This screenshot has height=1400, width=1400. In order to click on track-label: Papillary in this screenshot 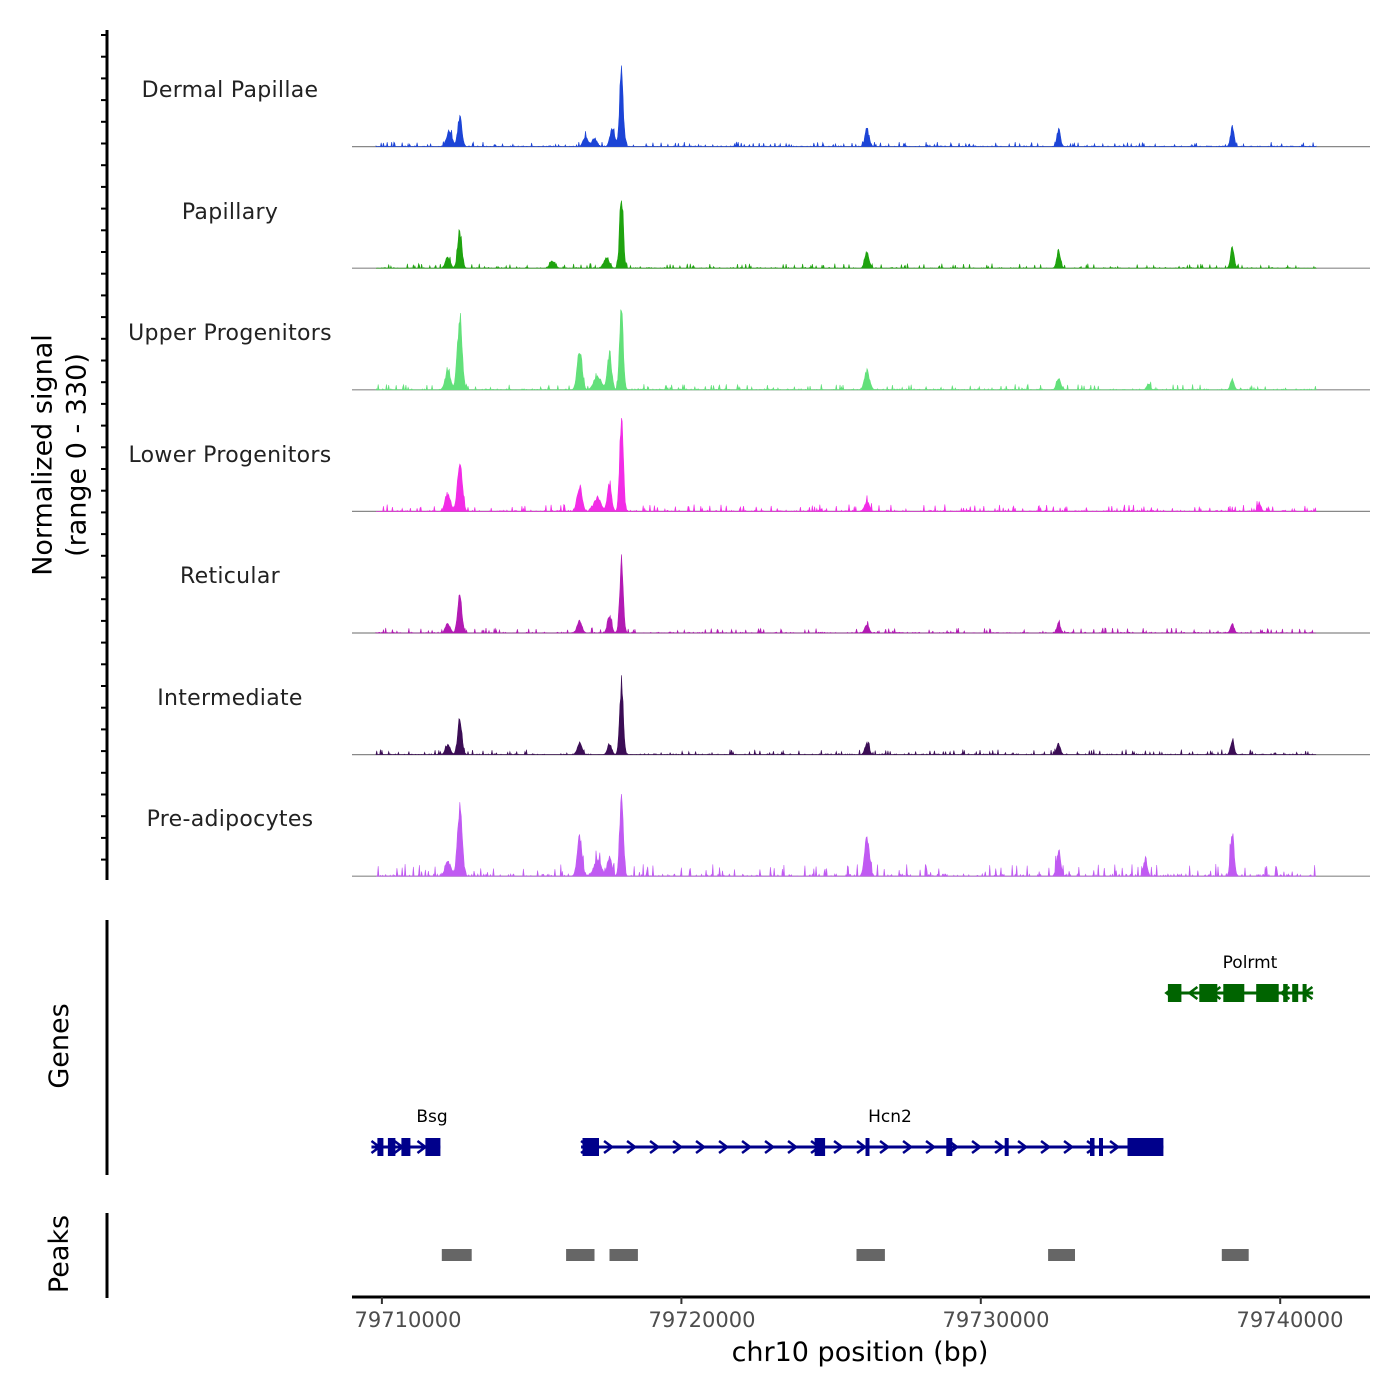, I will do `click(230, 212)`.